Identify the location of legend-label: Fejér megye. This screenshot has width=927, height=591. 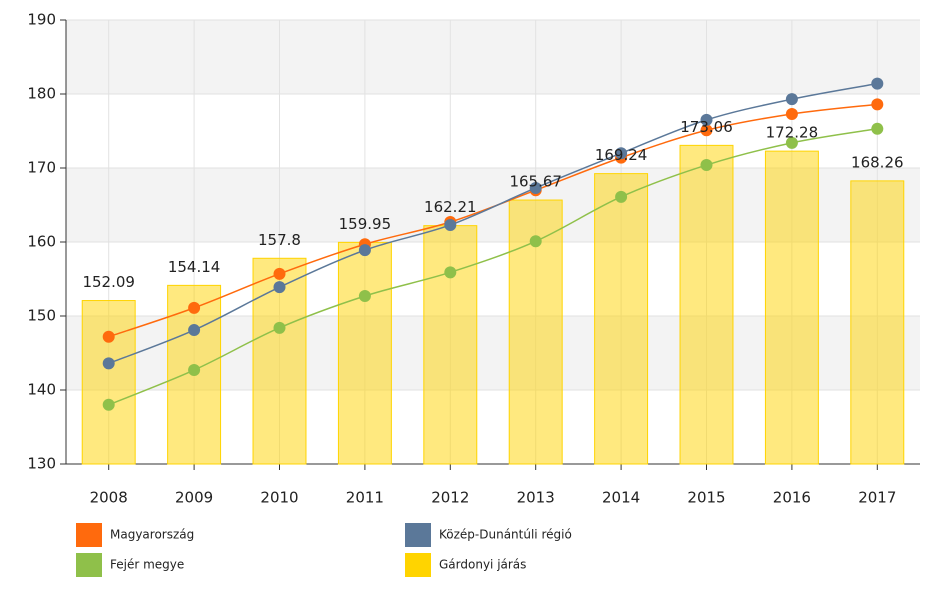
(147, 565).